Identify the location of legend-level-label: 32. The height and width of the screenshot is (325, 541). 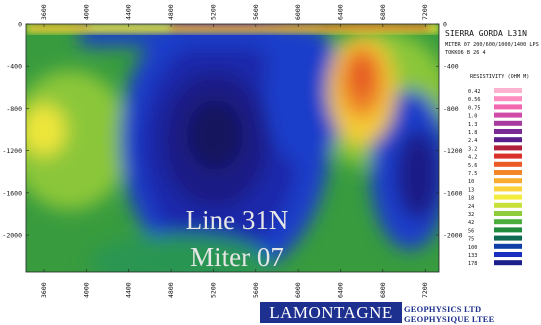
(471, 215).